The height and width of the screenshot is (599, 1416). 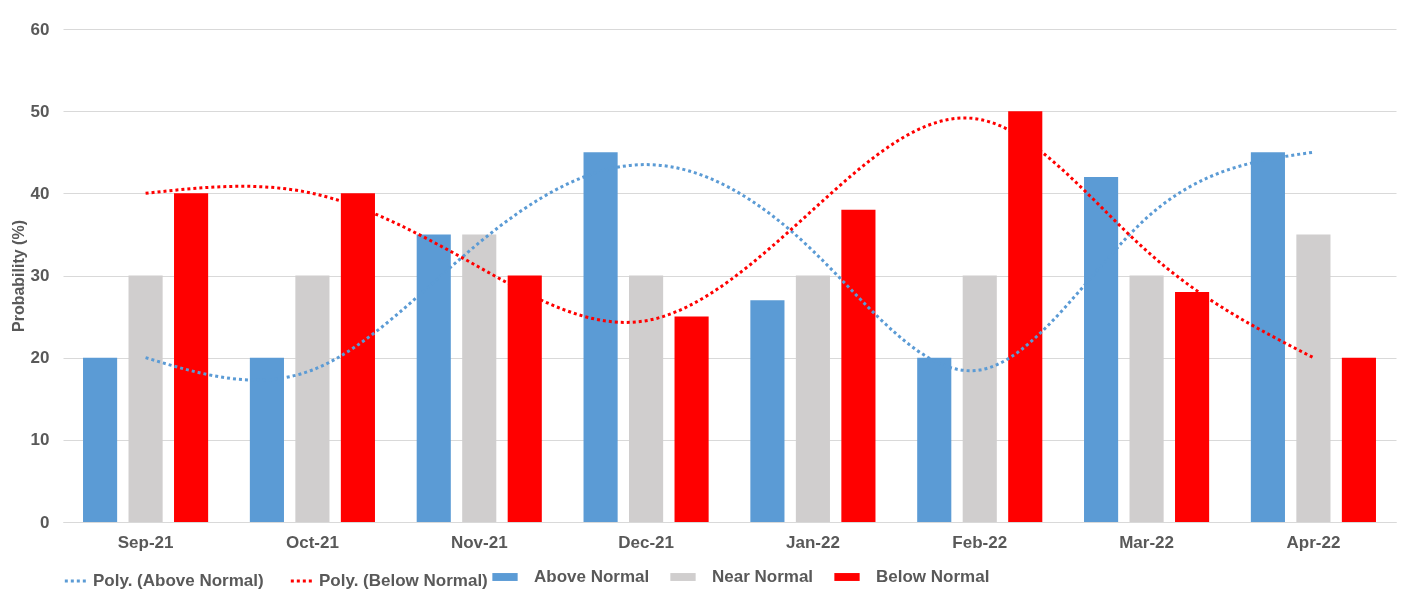 What do you see at coordinates (312, 542) in the screenshot?
I see `x-tick-label: Oct-21` at bounding box center [312, 542].